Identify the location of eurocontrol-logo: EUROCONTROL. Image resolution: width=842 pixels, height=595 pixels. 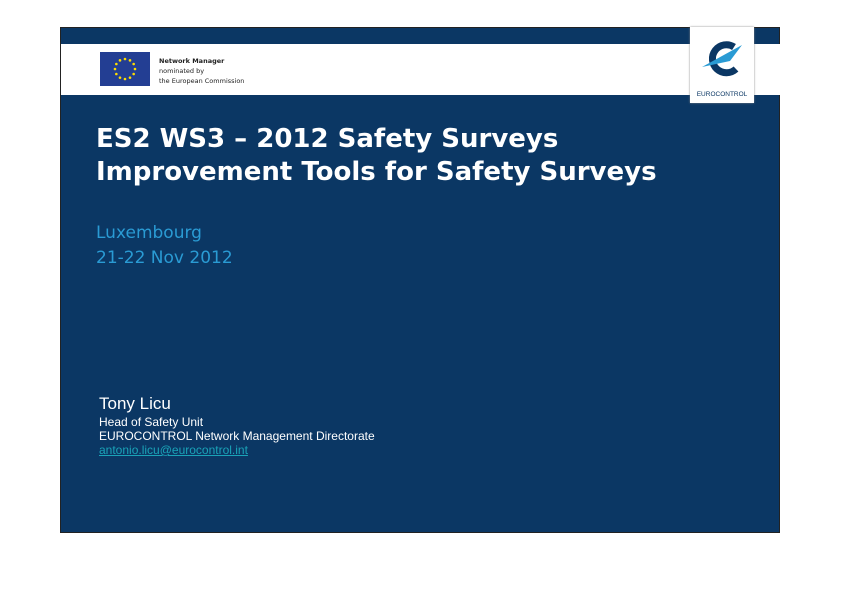
(722, 65).